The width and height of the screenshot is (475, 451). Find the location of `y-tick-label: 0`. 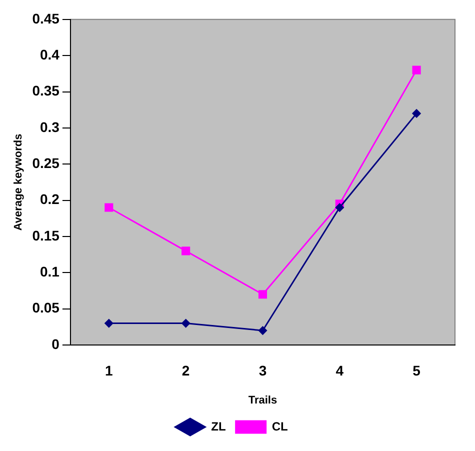

y-tick-label: 0 is located at coordinates (56, 344).